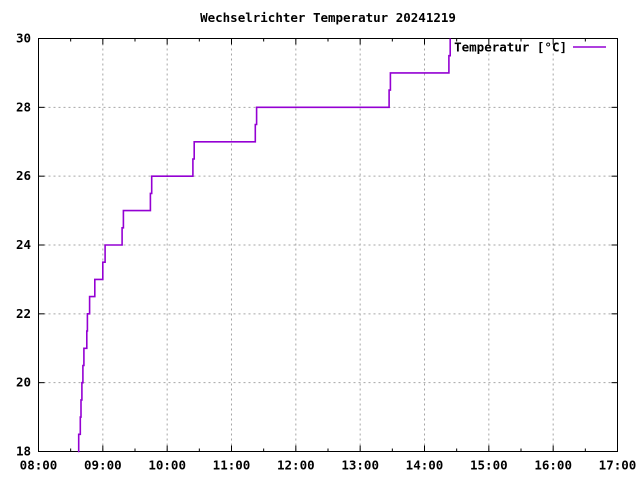  I want to click on y-tick-label: 24, so click(23, 244).